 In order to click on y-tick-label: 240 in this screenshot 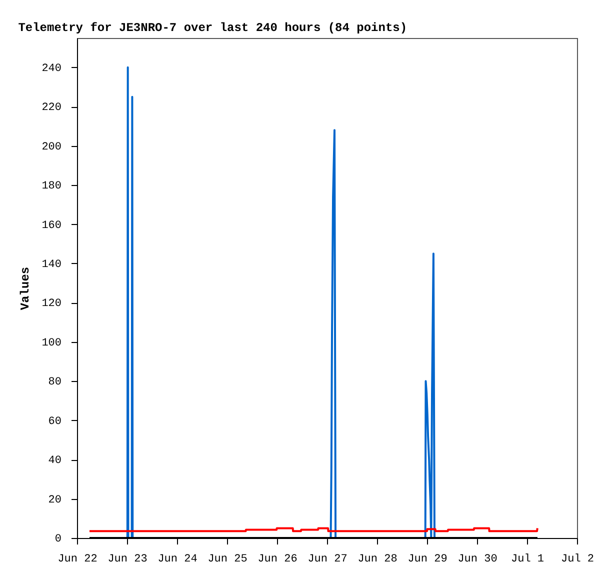, I will do `click(52, 68)`.